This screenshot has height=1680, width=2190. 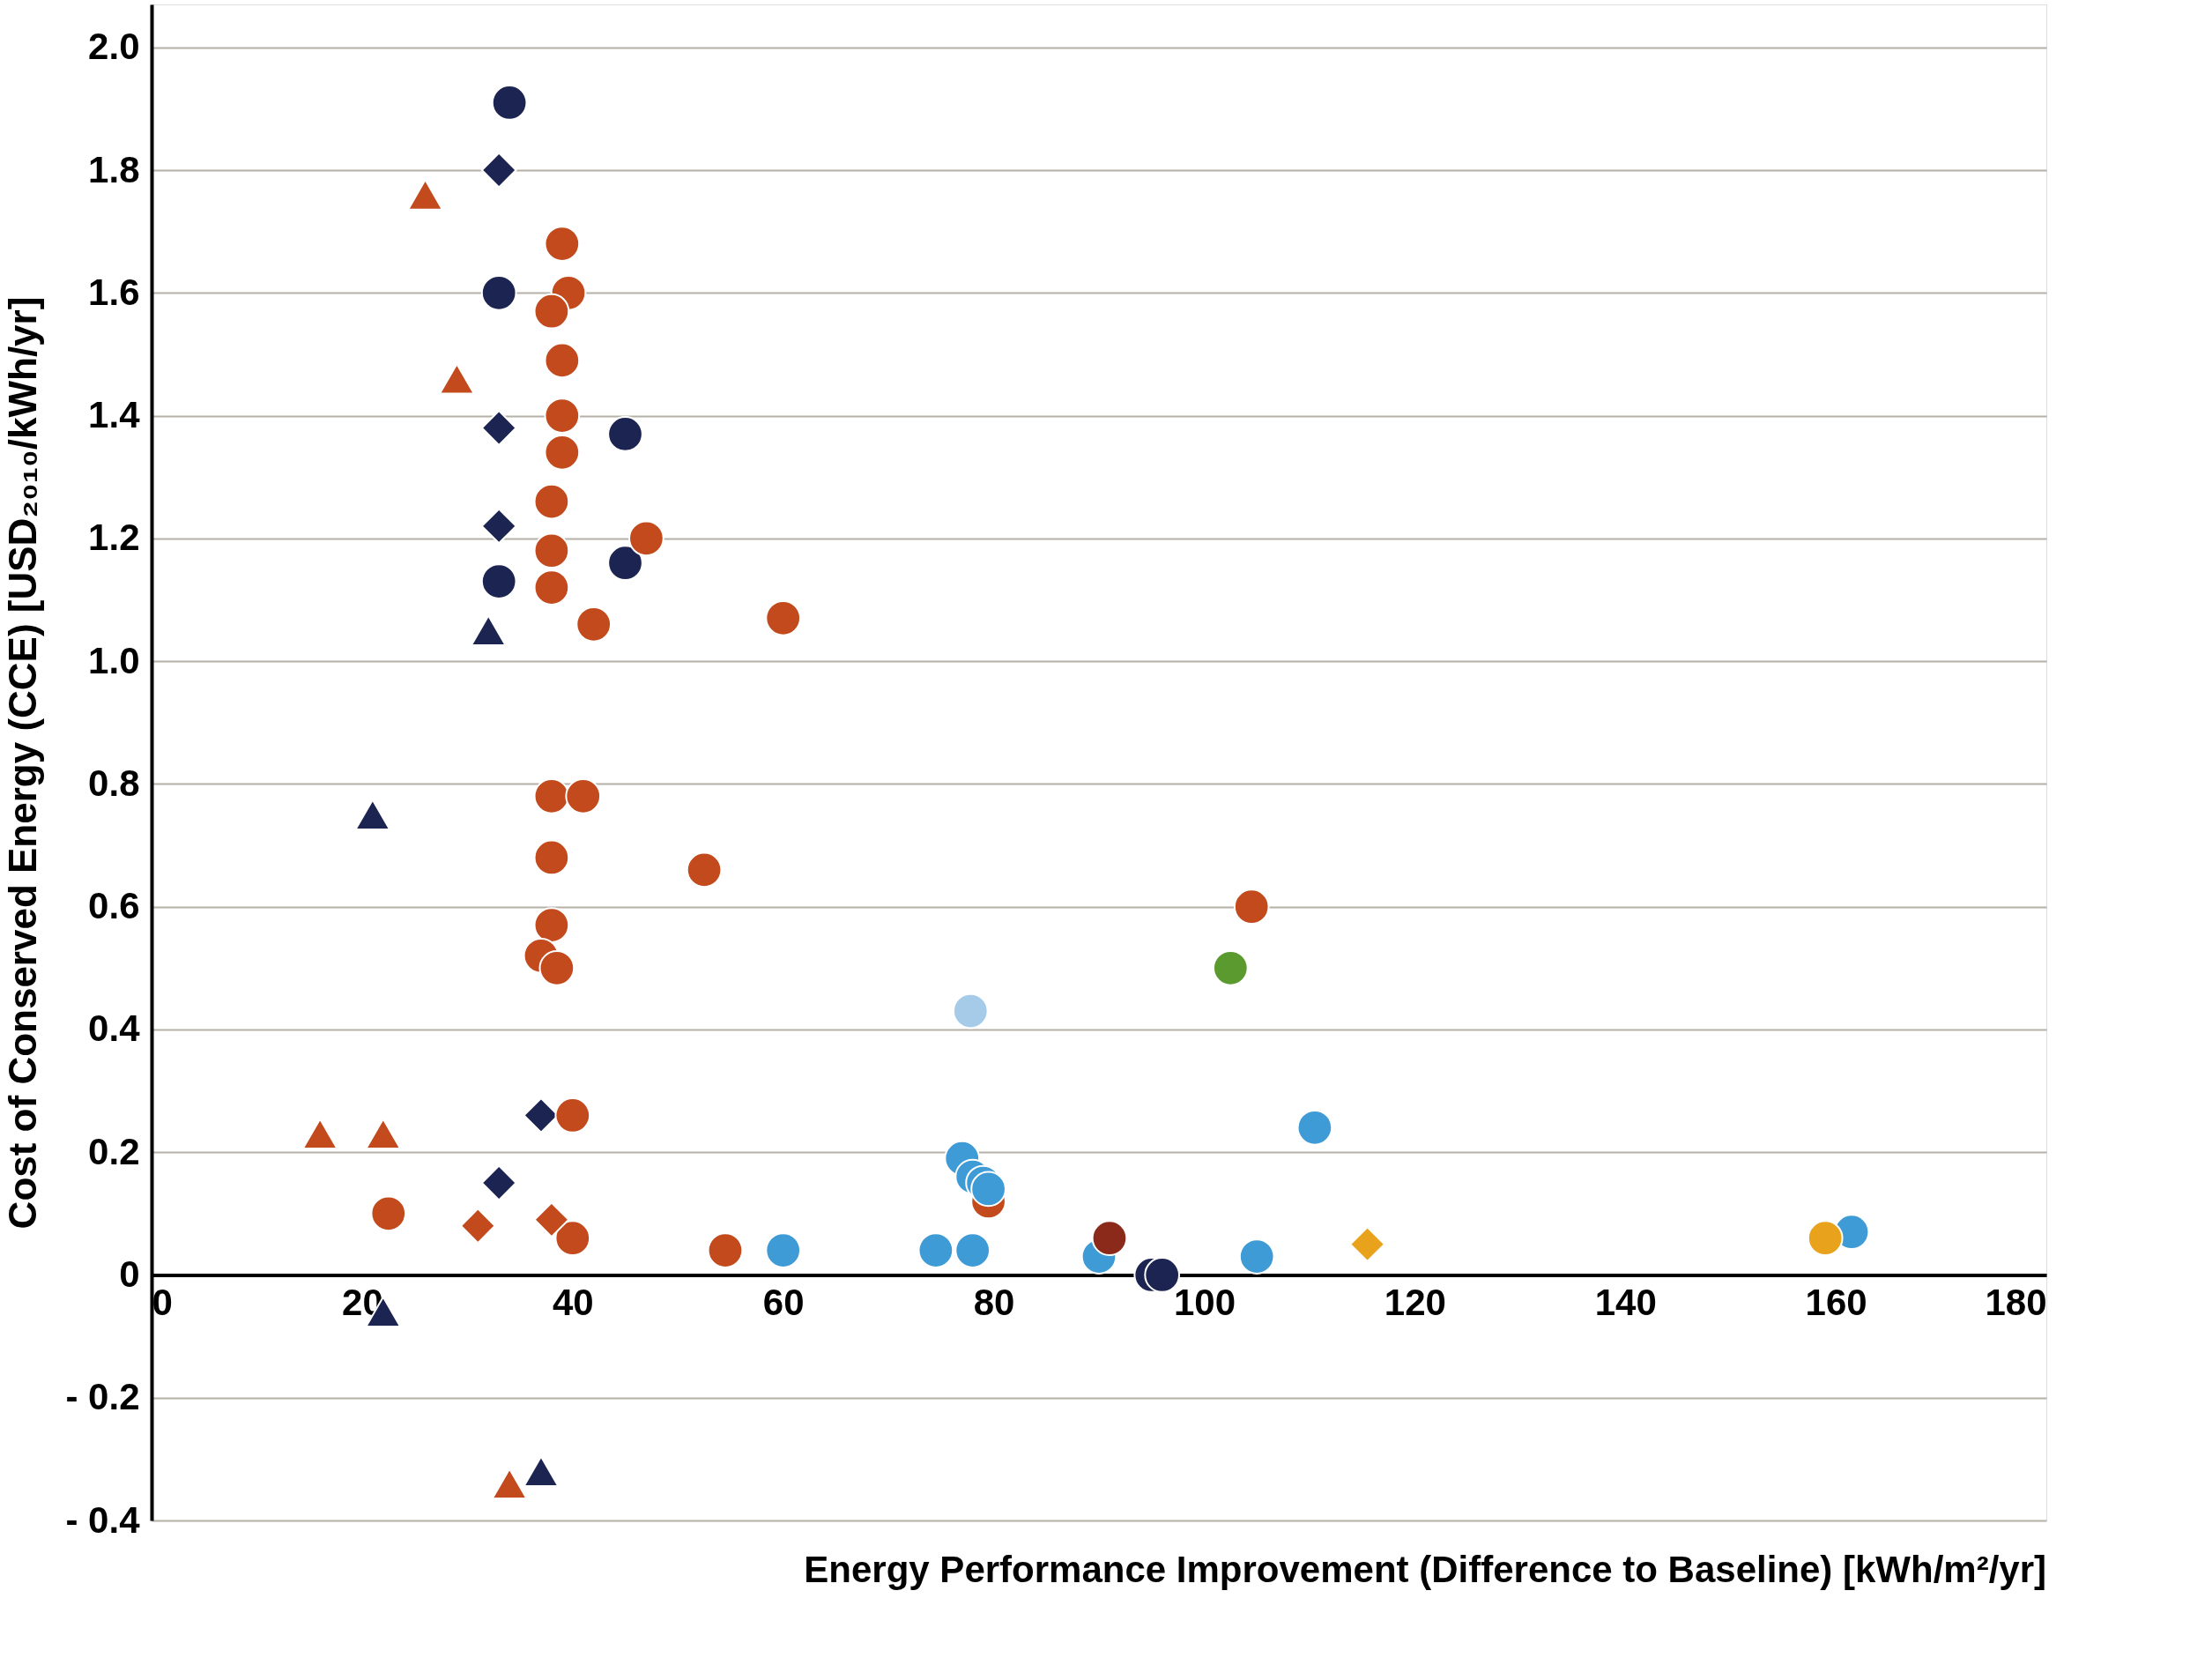 What do you see at coordinates (1204, 1302) in the screenshot?
I see `x-tick-label: 100` at bounding box center [1204, 1302].